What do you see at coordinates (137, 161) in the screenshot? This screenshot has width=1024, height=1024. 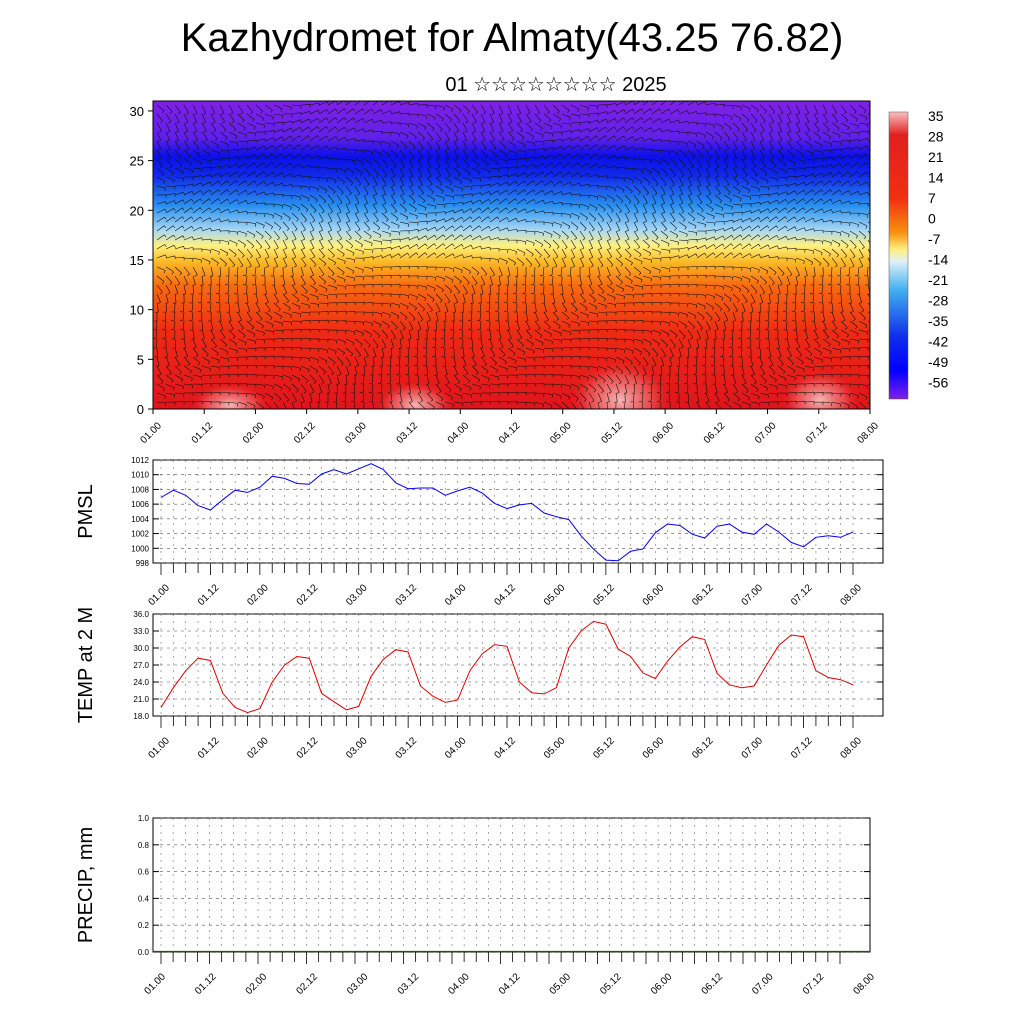 I see `y-tick-label: 25` at bounding box center [137, 161].